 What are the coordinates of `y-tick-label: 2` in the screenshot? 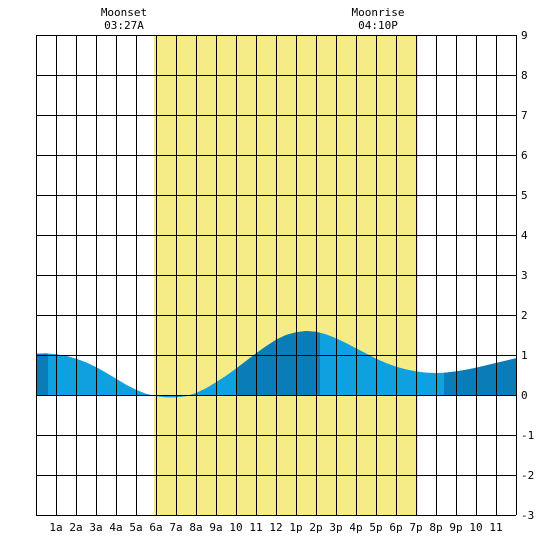 It's located at (524, 315).